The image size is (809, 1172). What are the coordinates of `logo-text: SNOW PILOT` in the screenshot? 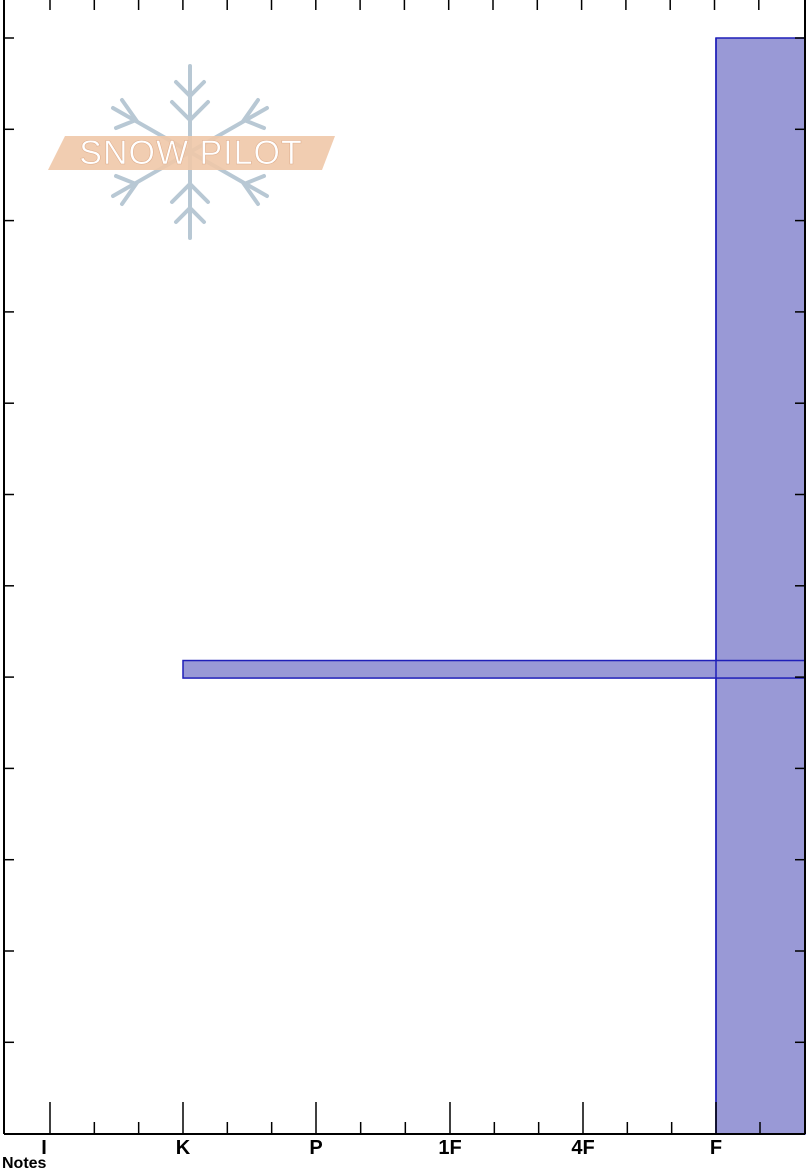 It's located at (190, 153).